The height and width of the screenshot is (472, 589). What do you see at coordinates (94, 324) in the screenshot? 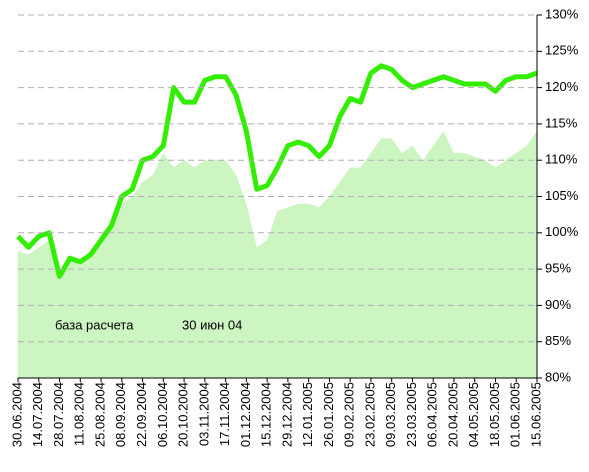
I see `annotation: база расчета` at bounding box center [94, 324].